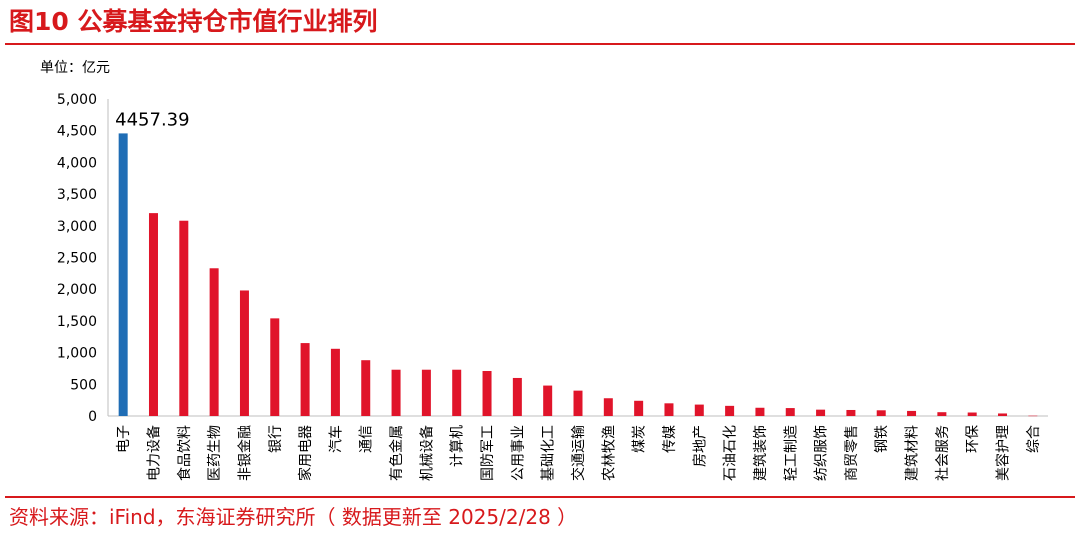  Describe the element at coordinates (426, 453) in the screenshot. I see `x-tick-label: 机械设备` at that location.